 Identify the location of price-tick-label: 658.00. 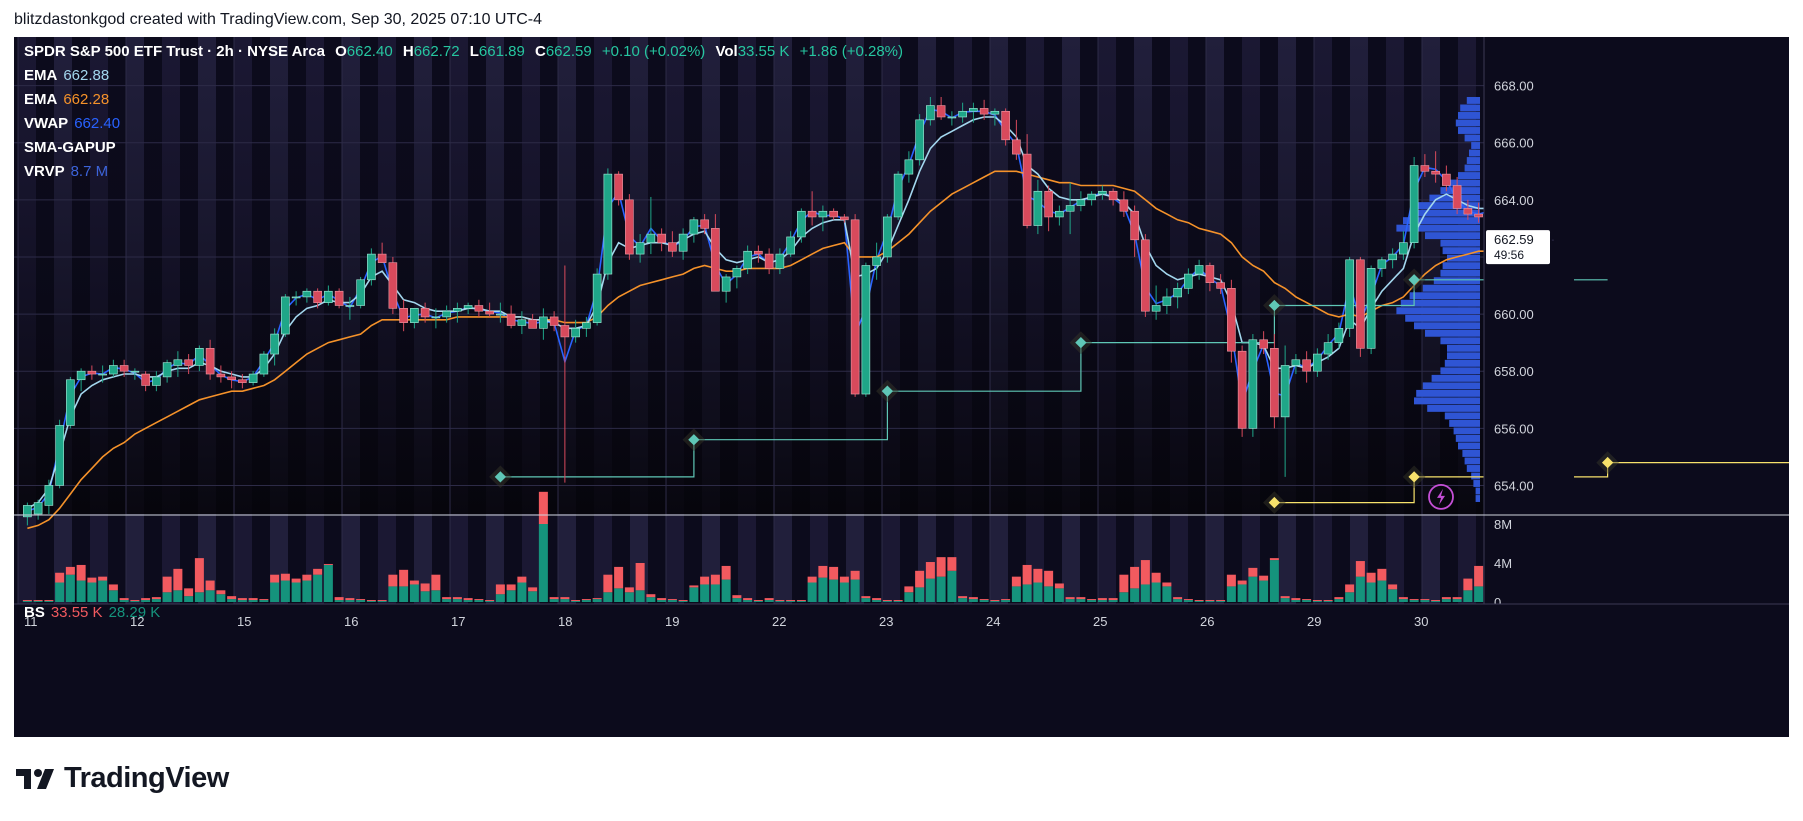
(1514, 371).